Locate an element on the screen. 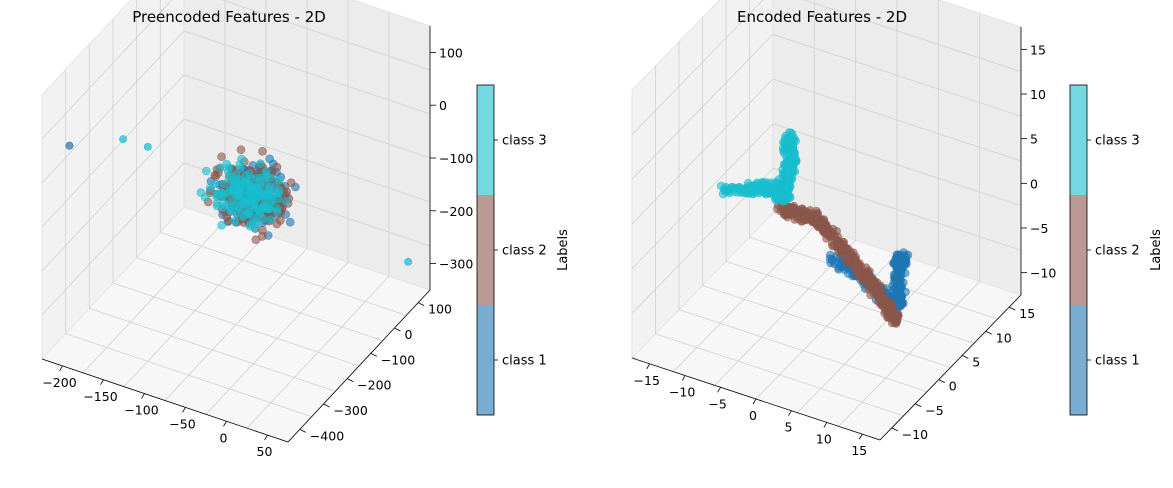 This screenshot has width=1173, height=488. colorbar-tick-label: class 3 is located at coordinates (524, 141).